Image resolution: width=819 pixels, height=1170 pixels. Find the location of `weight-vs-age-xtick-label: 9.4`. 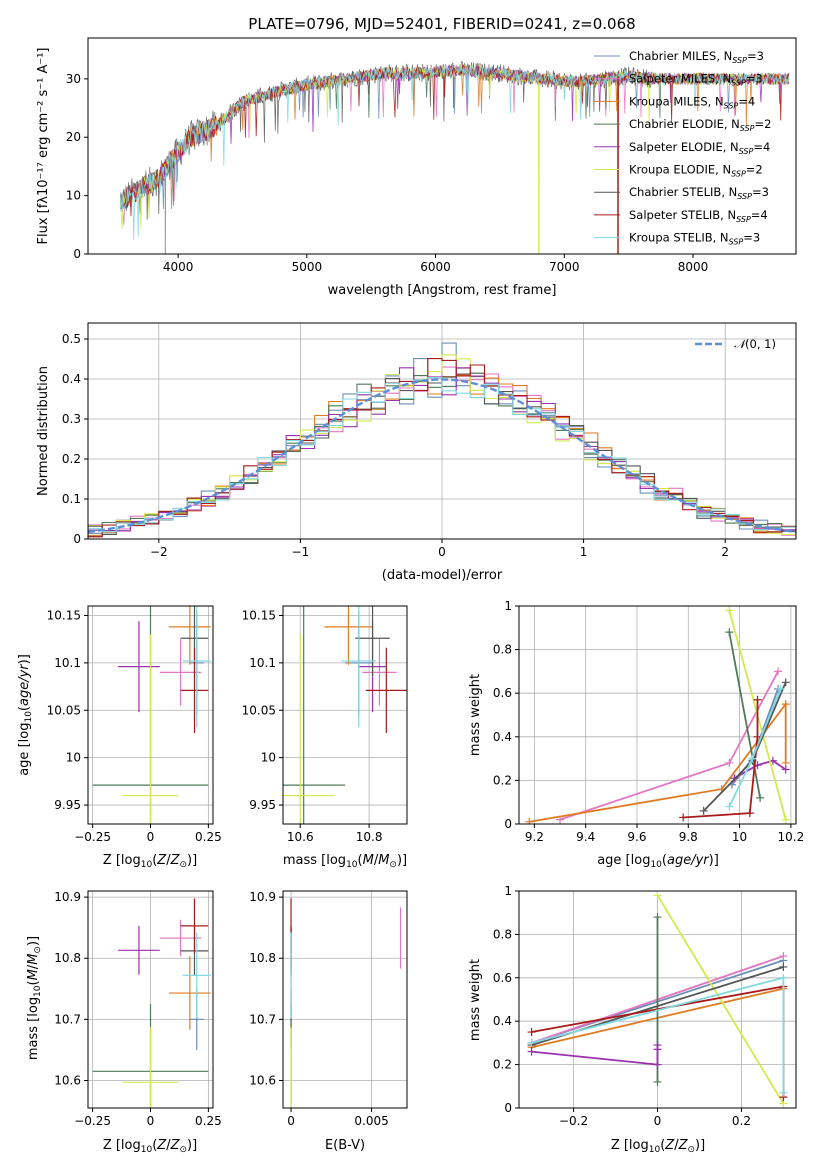

weight-vs-age-xtick-label: 9.4 is located at coordinates (585, 837).